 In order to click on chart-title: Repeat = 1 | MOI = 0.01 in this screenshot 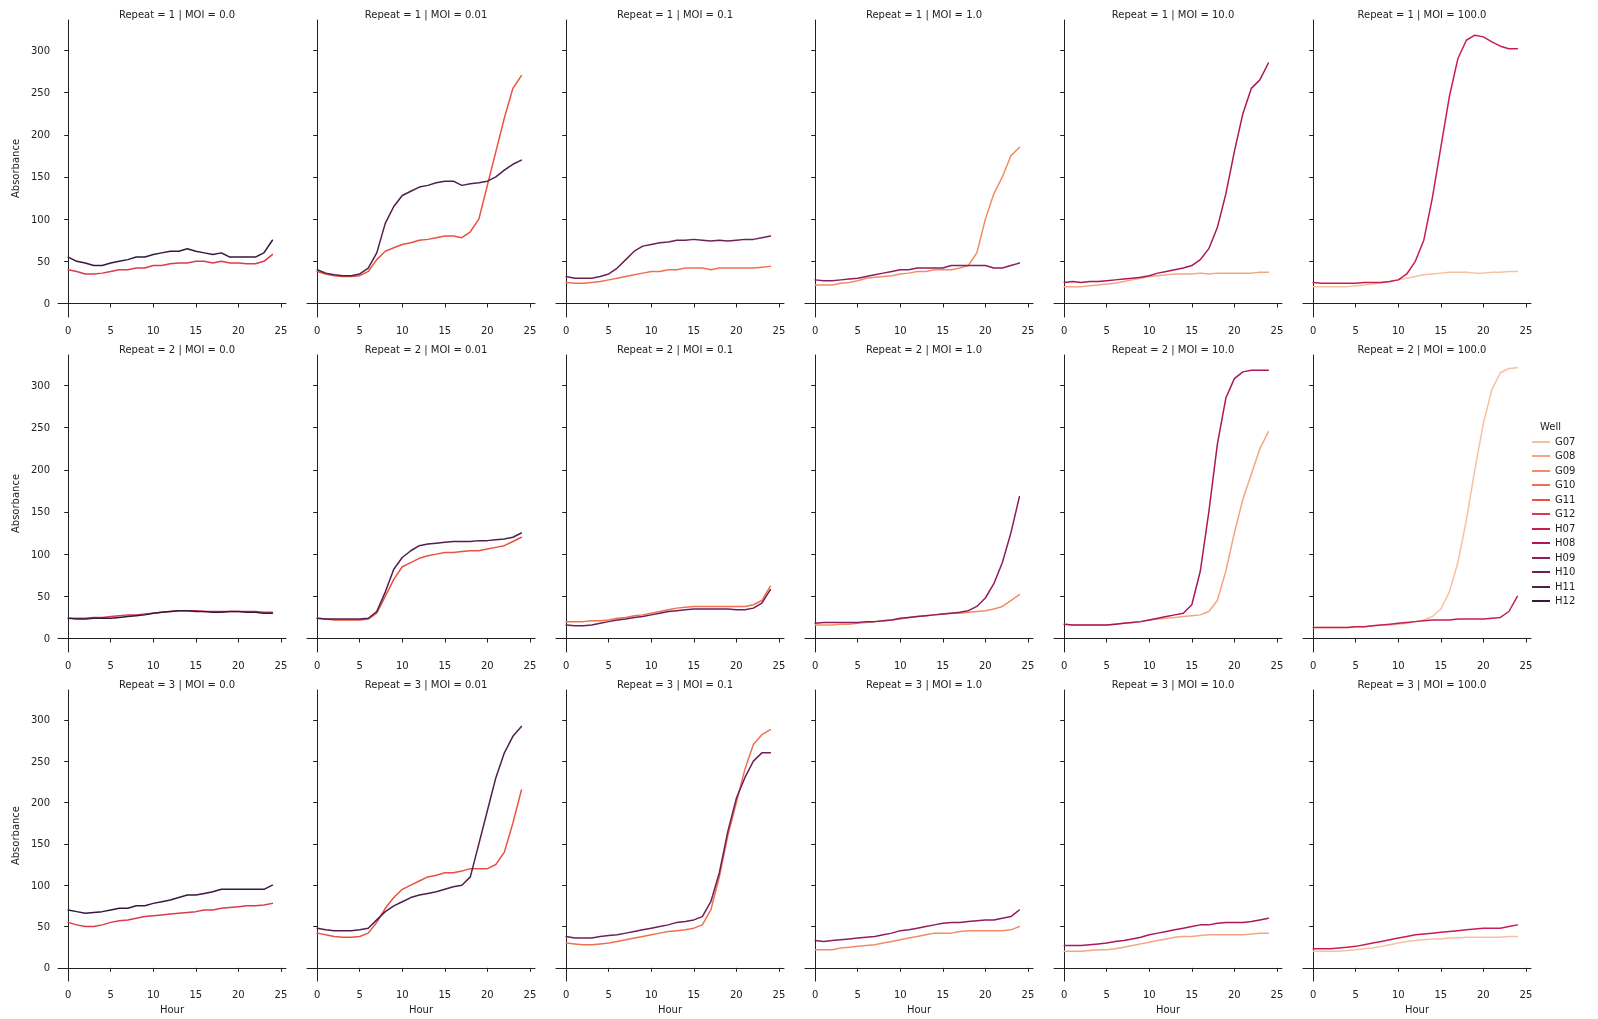, I will do `click(426, 14)`.